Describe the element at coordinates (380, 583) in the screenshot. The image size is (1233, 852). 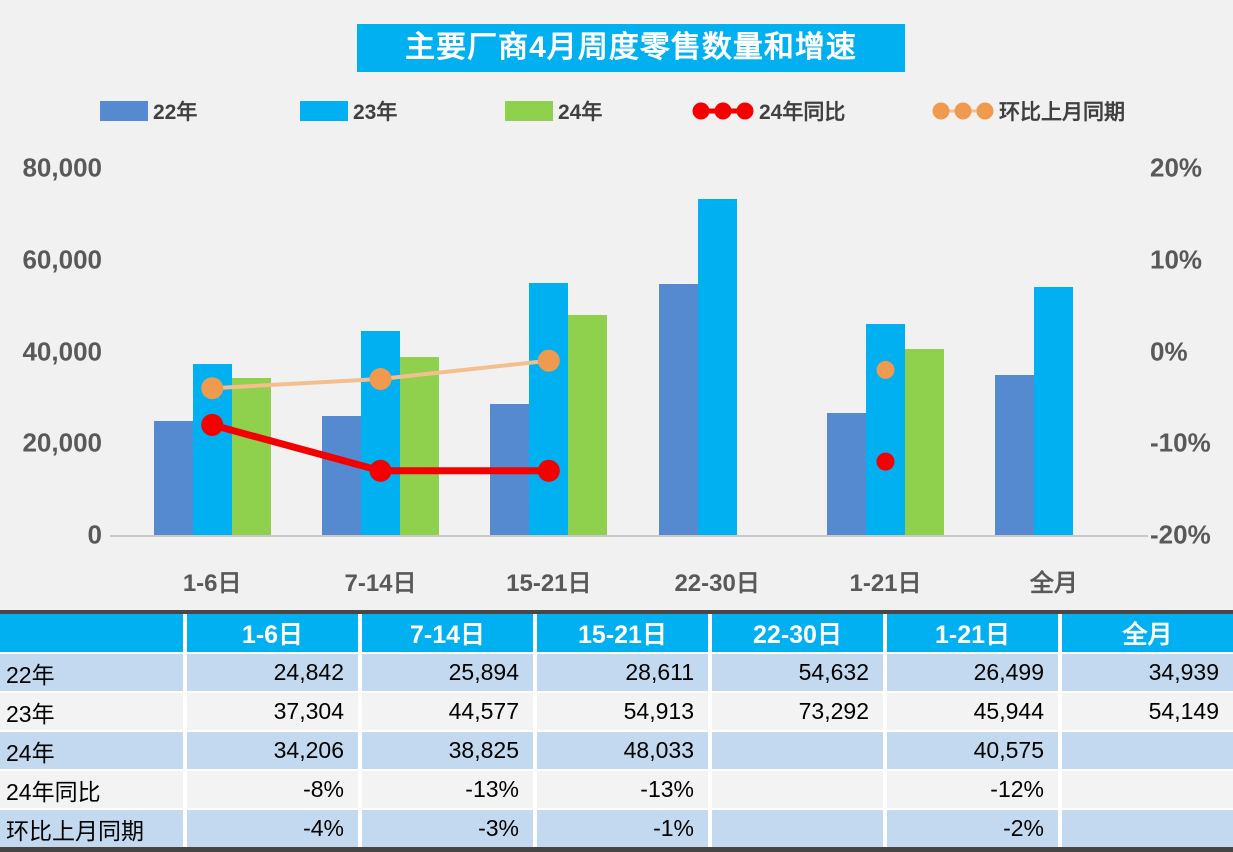
I see `x-axis-label: 7-14日` at that location.